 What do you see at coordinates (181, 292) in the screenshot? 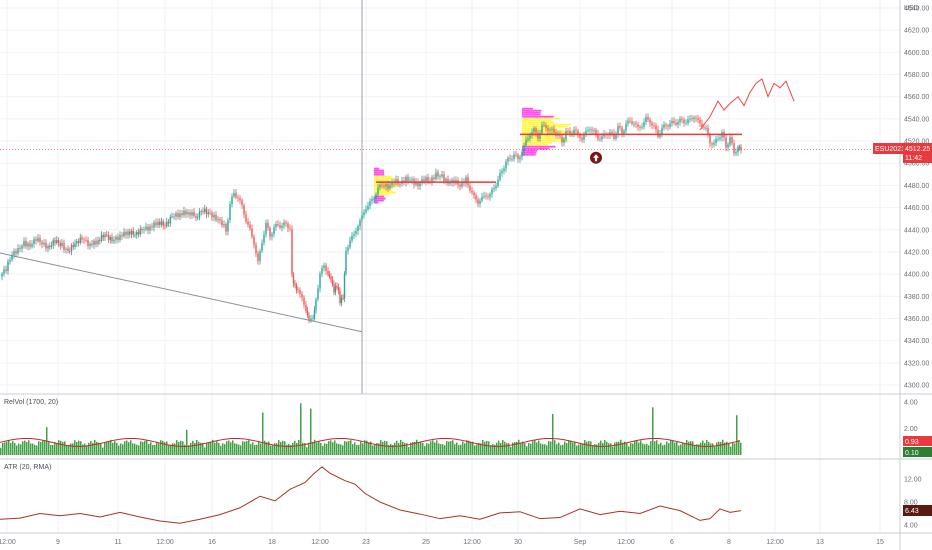
I see `trendline` at bounding box center [181, 292].